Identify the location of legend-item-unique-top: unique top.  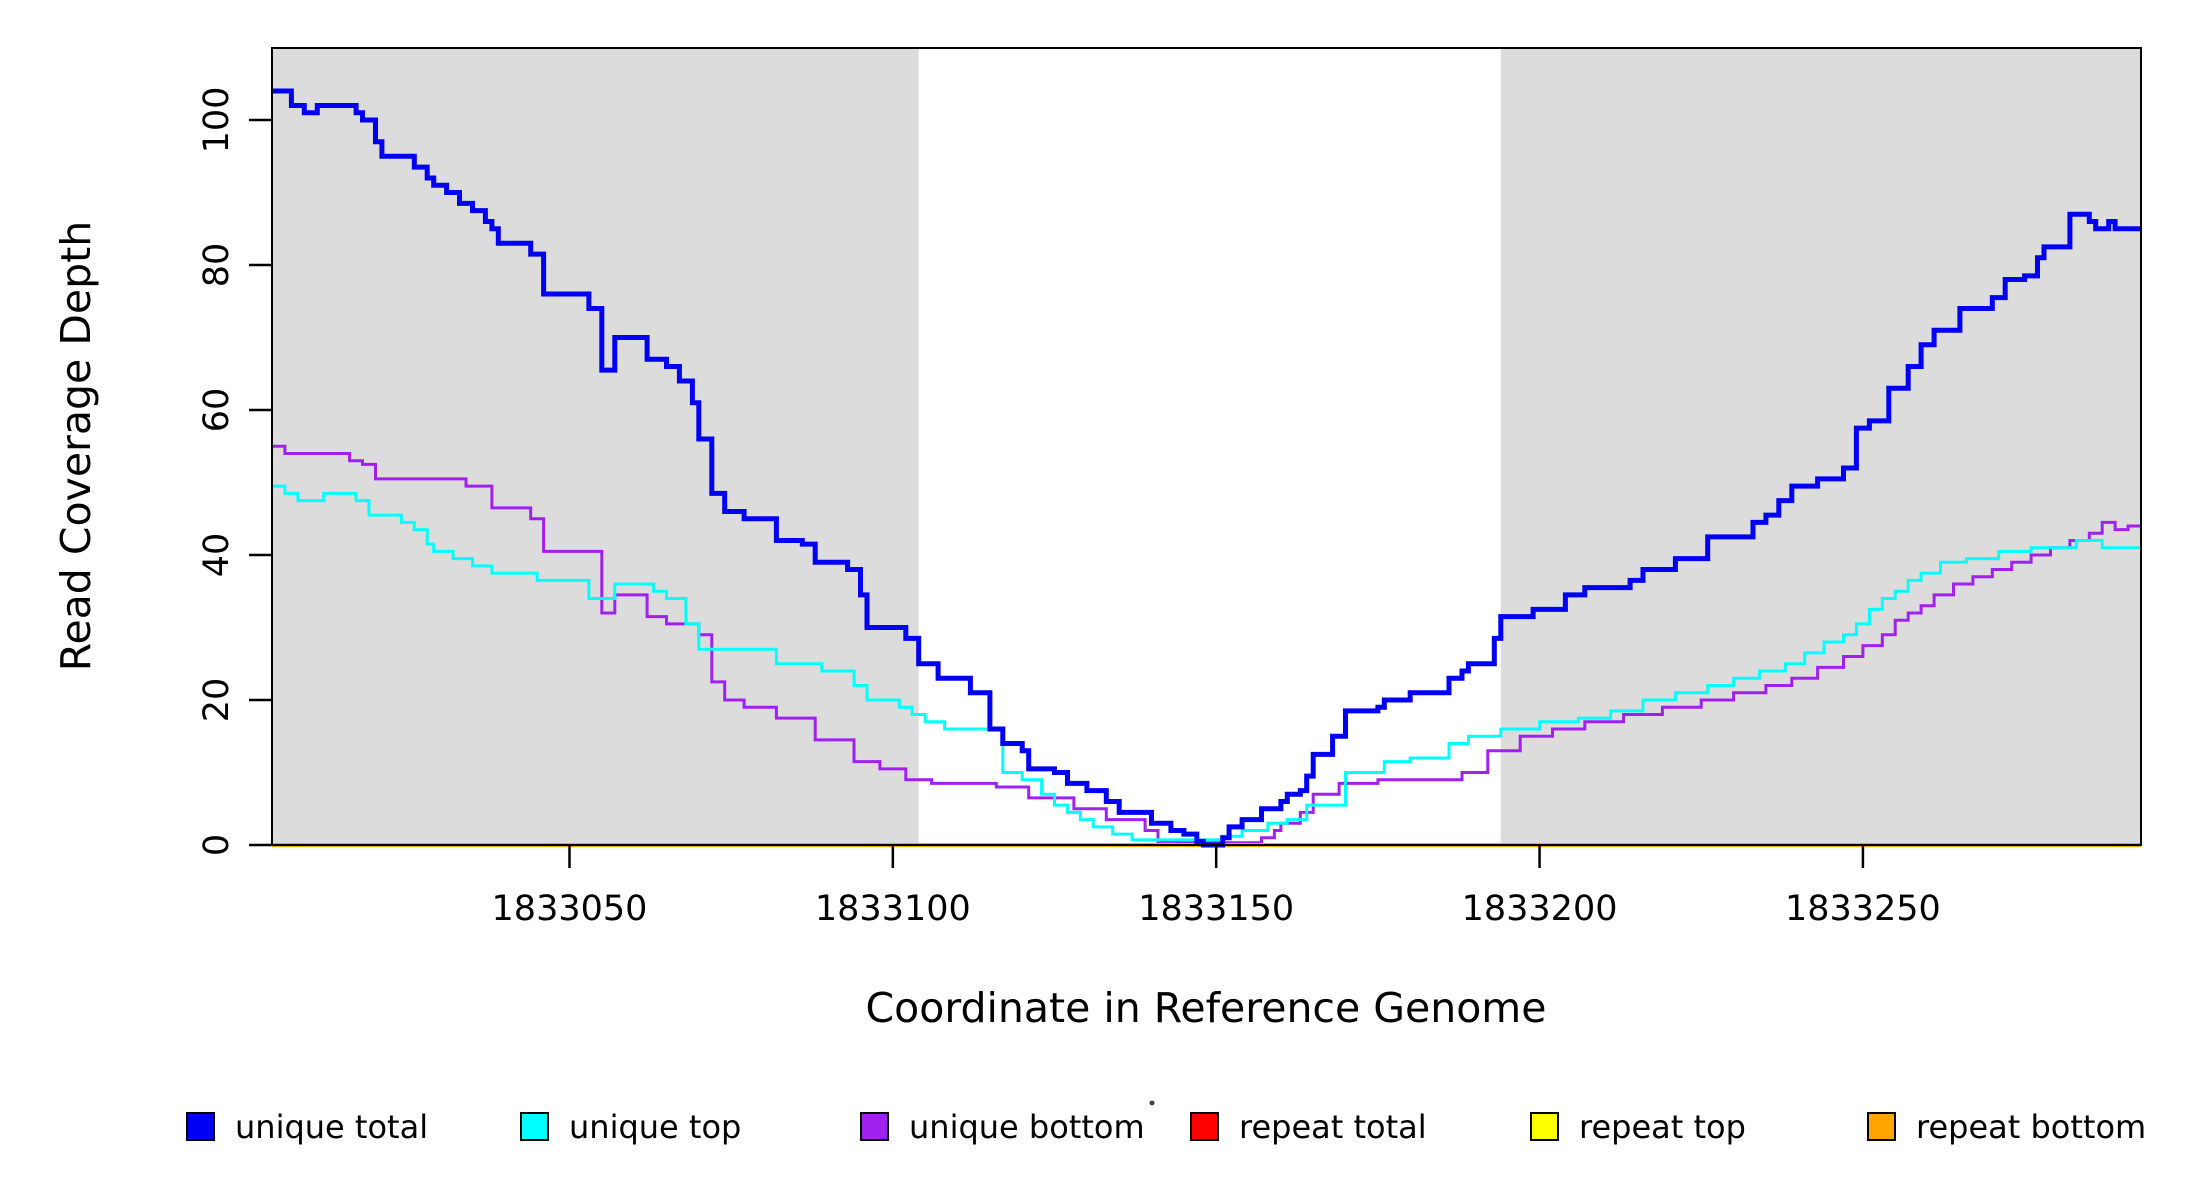
(630, 1127).